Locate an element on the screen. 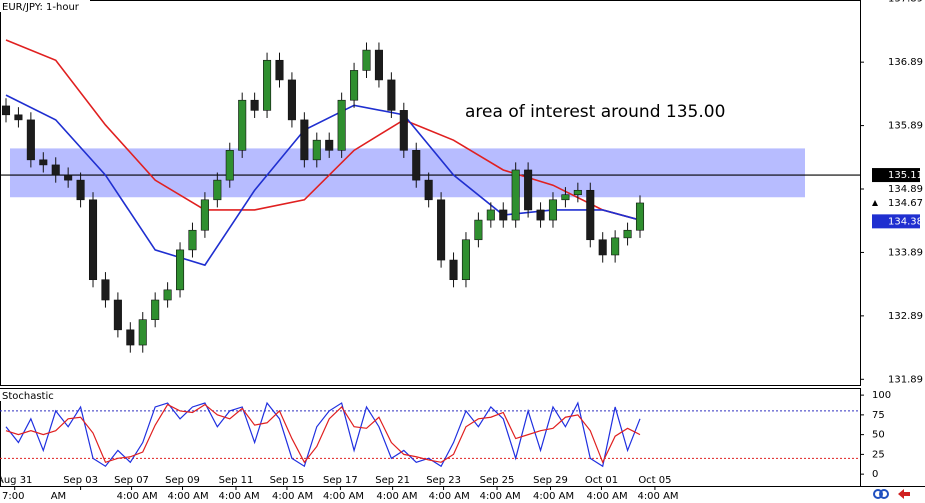 Image resolution: width=925 pixels, height=503 pixels. level-label: 135.11 is located at coordinates (905, 175).